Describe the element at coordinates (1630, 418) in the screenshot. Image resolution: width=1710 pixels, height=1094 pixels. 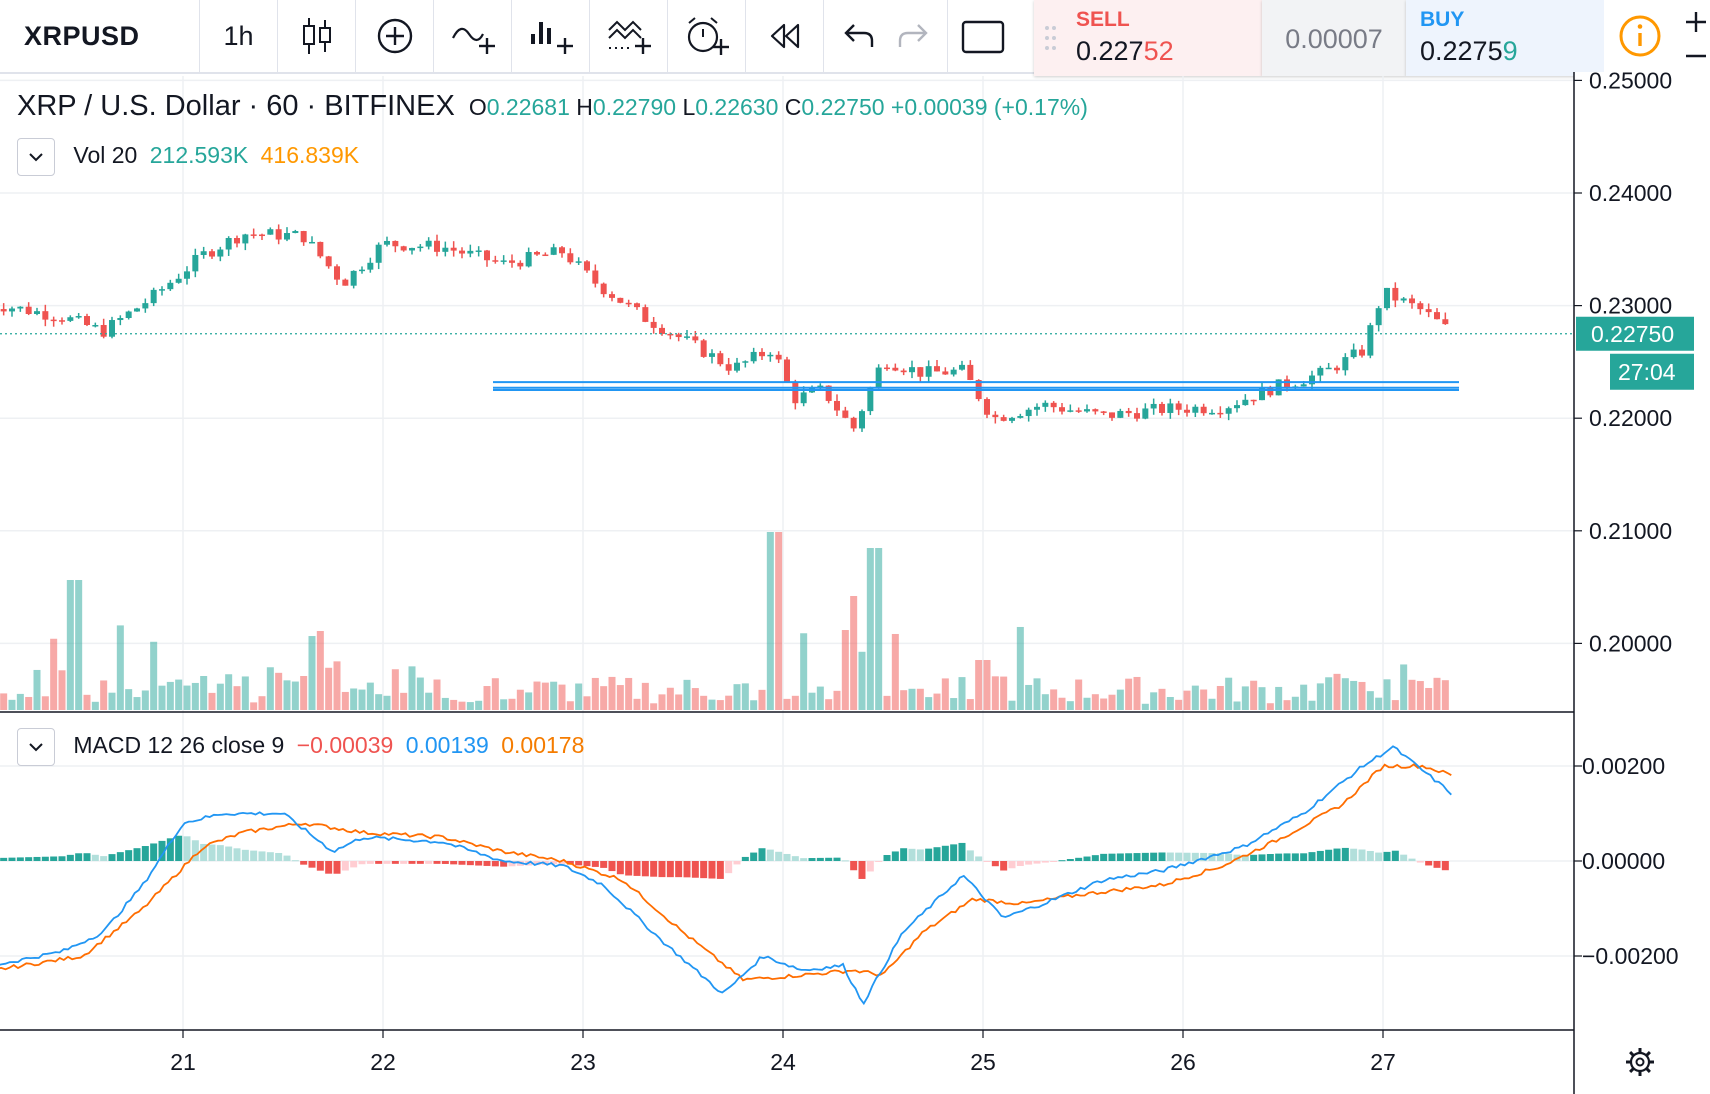
I see `price-tick-label: 0.22000` at that location.